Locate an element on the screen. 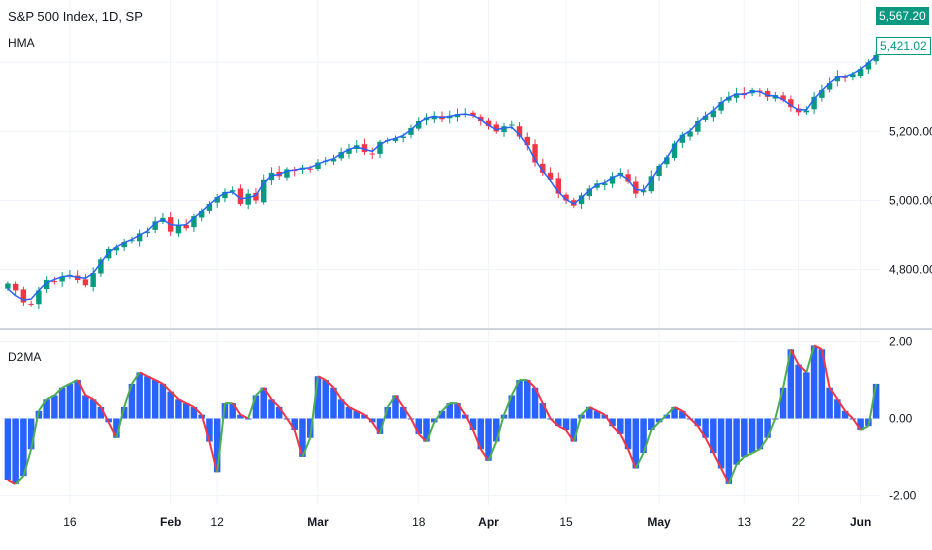 The image size is (932, 550). symbol-title: S&P 500 Index, 1D, SP is located at coordinates (75, 16).